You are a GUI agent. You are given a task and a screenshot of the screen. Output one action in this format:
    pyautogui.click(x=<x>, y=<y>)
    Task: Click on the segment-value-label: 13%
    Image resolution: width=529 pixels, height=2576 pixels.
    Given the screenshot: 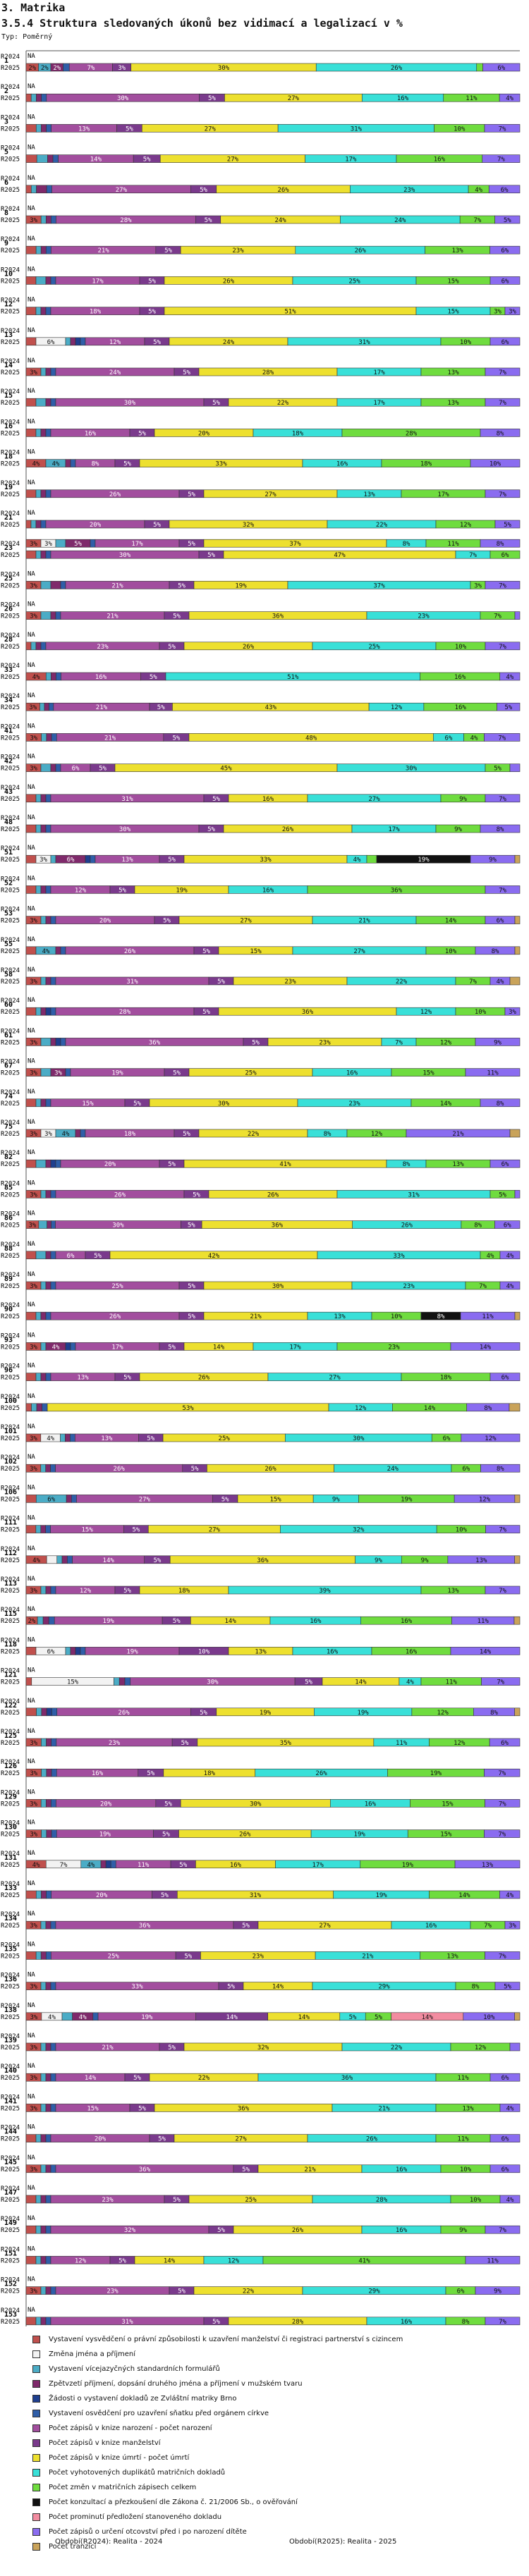 What is the action you would take?
    pyautogui.click(x=453, y=1591)
    